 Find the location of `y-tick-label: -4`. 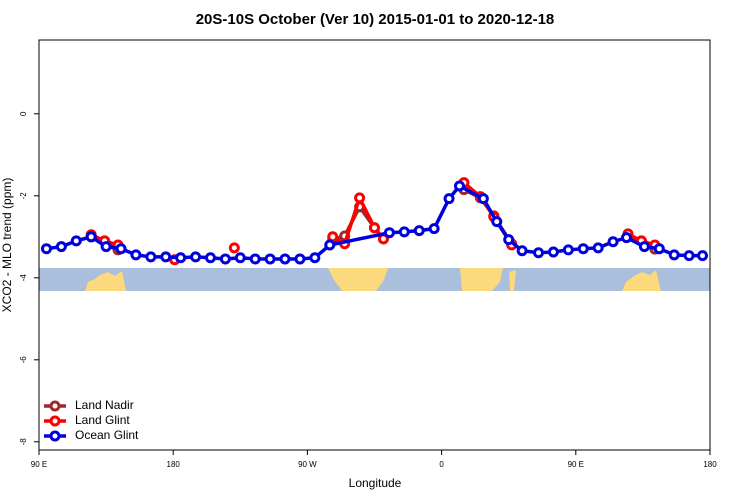

y-tick-label: -4 is located at coordinates (23, 278).